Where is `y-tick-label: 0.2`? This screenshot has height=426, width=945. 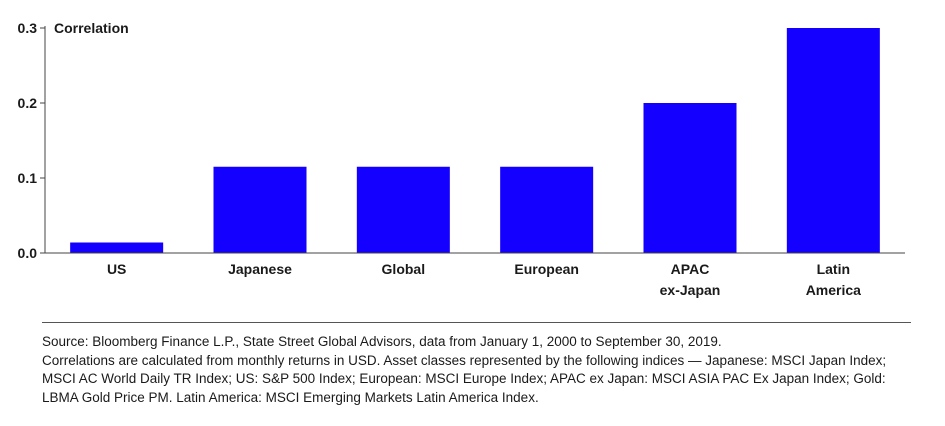 y-tick-label: 0.2 is located at coordinates (28, 103).